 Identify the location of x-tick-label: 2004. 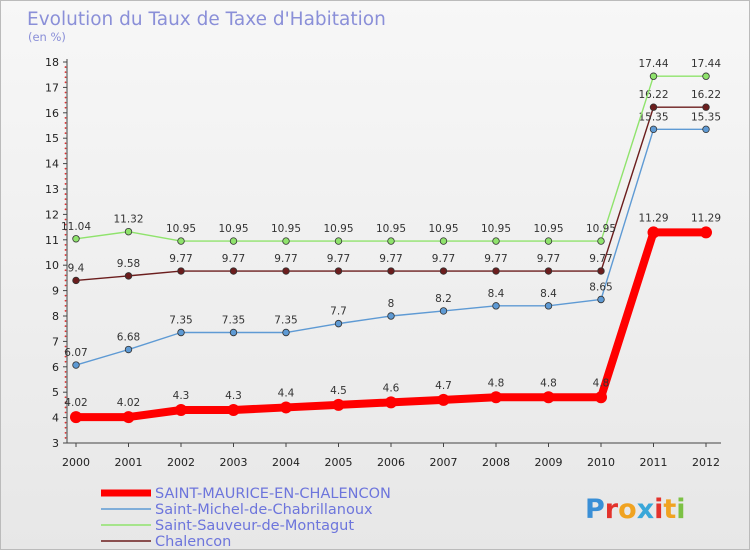
(286, 462).